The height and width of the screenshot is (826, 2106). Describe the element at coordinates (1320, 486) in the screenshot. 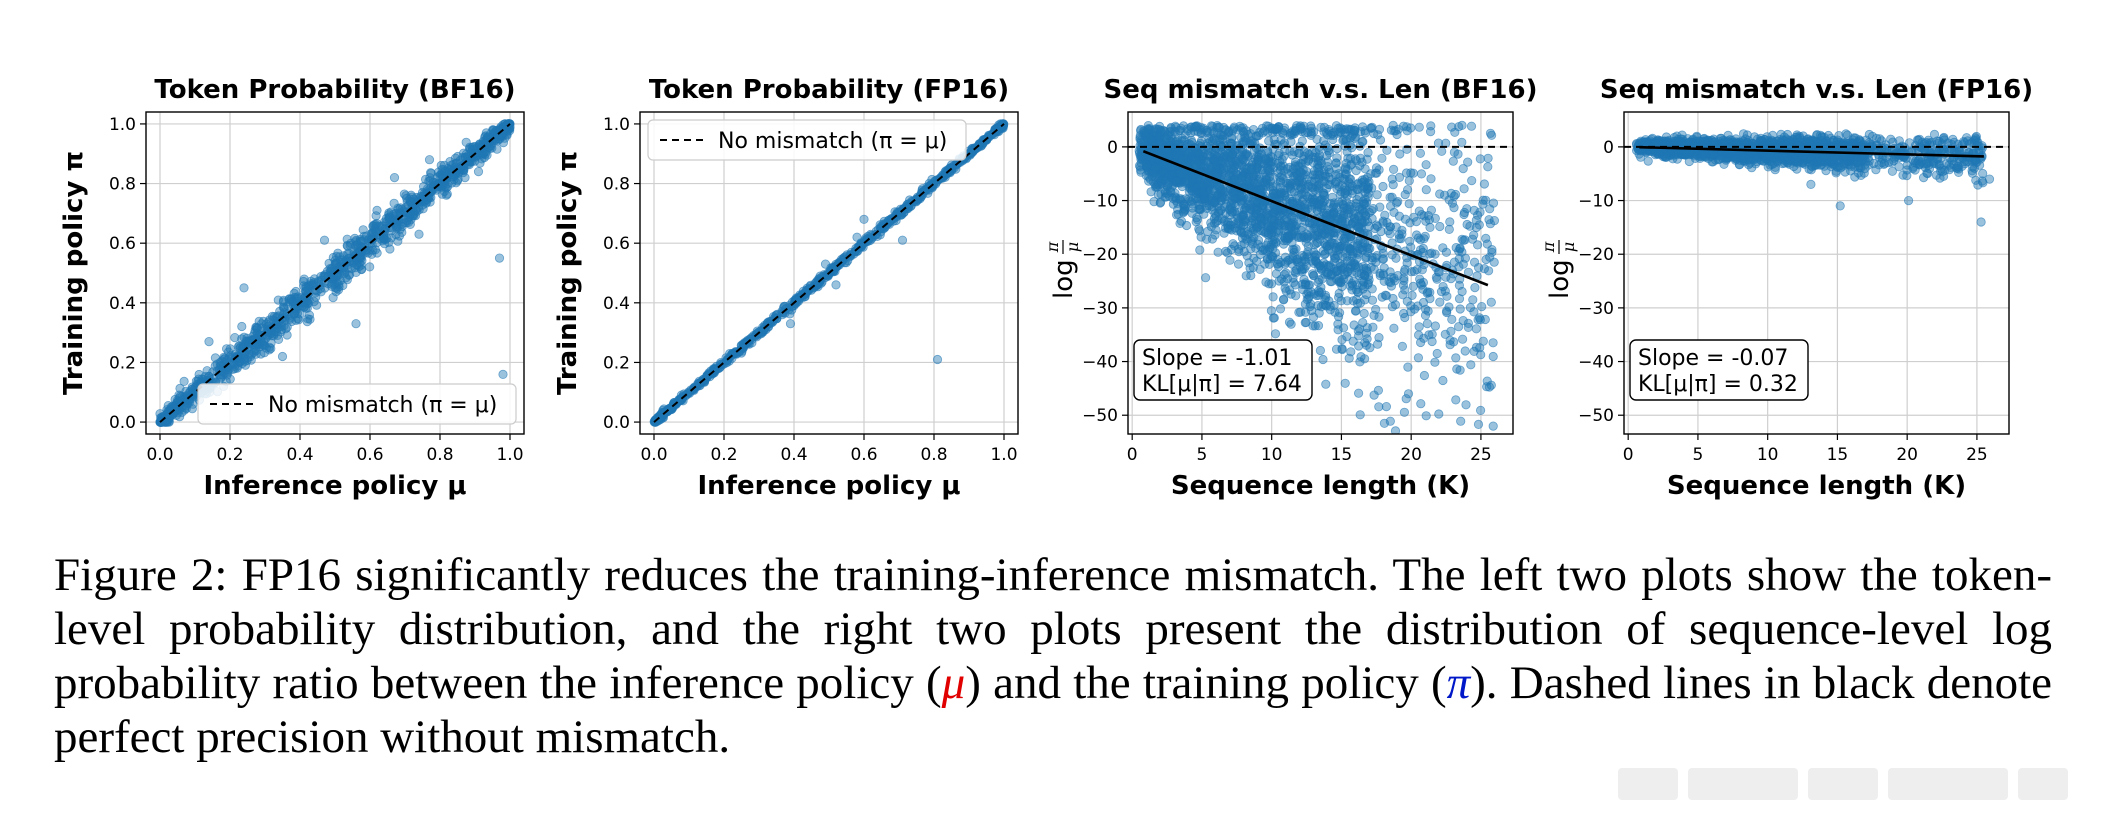

I see `x-axis-label: Sequence length (K)` at that location.